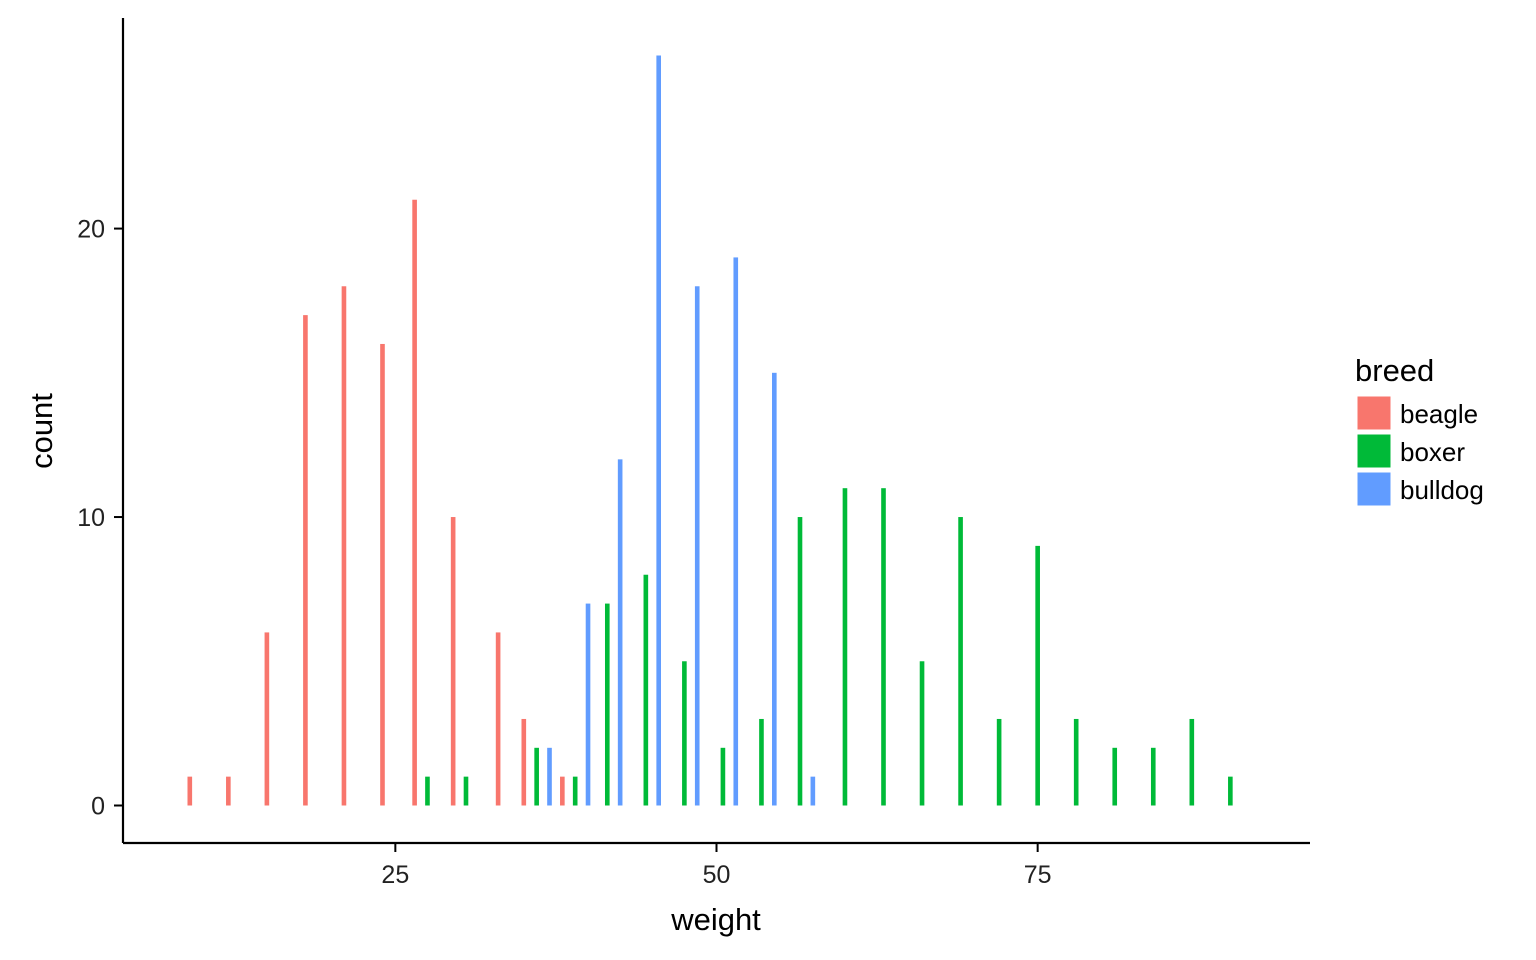 The image size is (1536, 960). I want to click on x-axis-ticks: 25 50 75, so click(716, 866).